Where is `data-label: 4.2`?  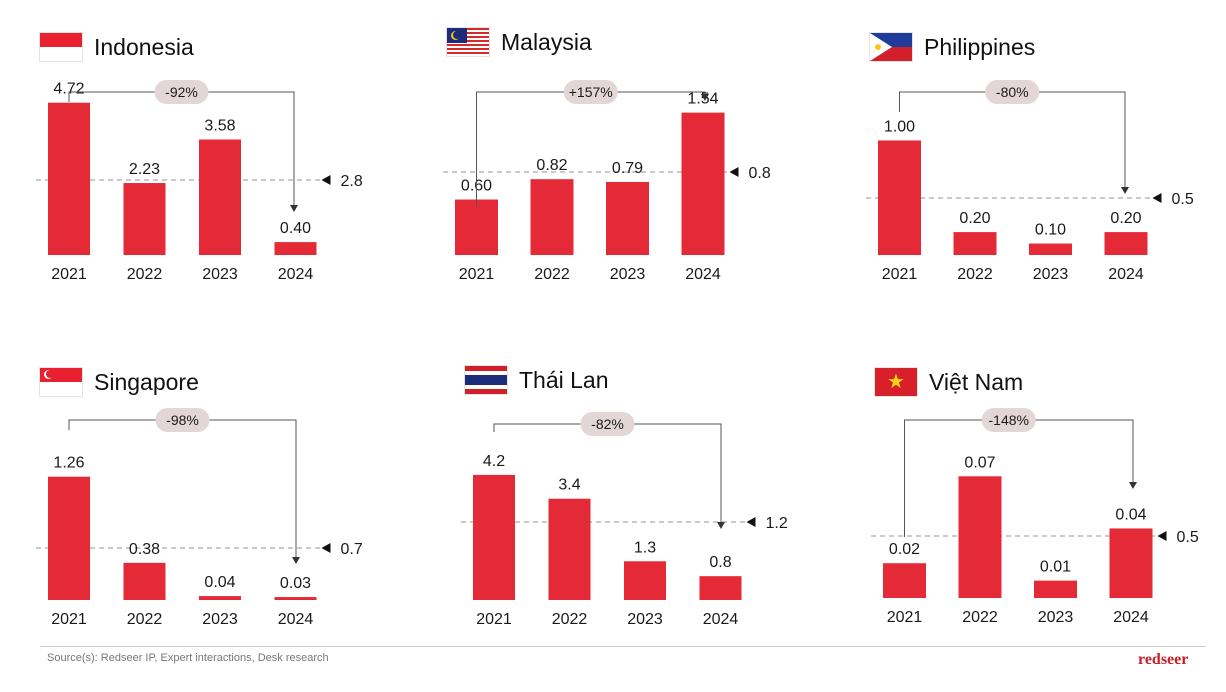
data-label: 4.2 is located at coordinates (494, 461).